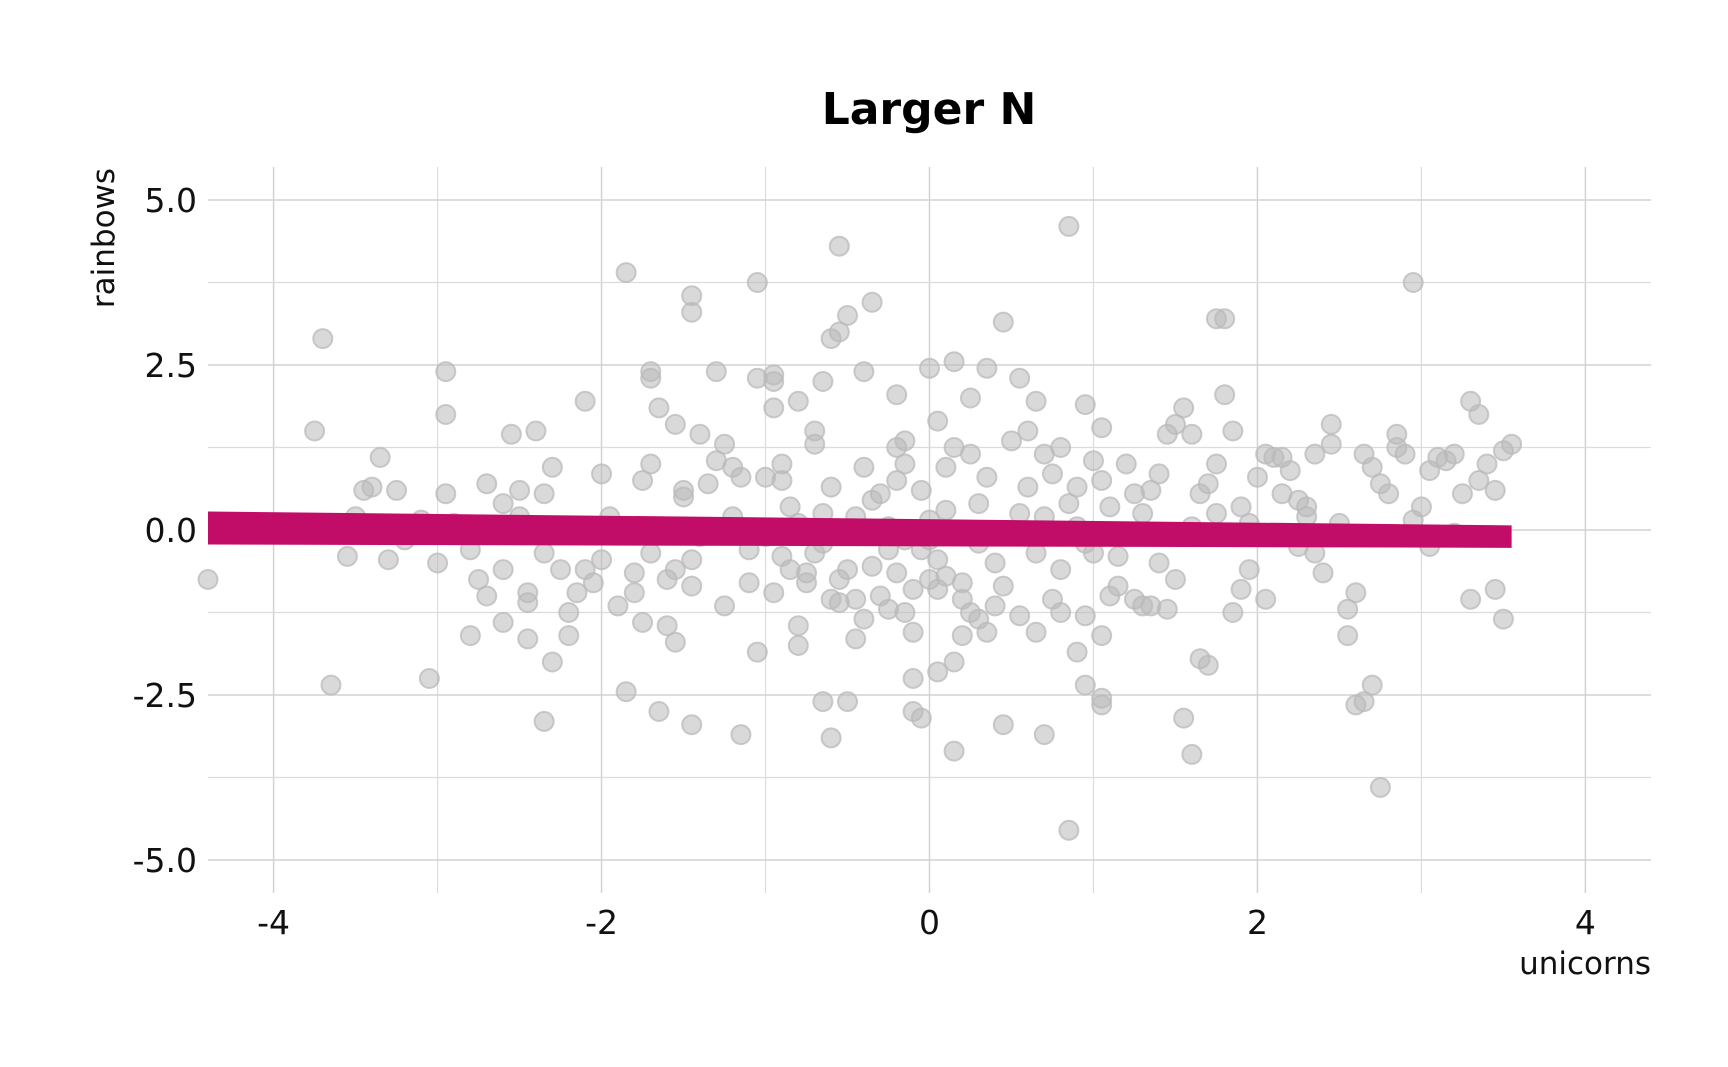  Describe the element at coordinates (860, 529) in the screenshot. I see `fit-line` at that location.